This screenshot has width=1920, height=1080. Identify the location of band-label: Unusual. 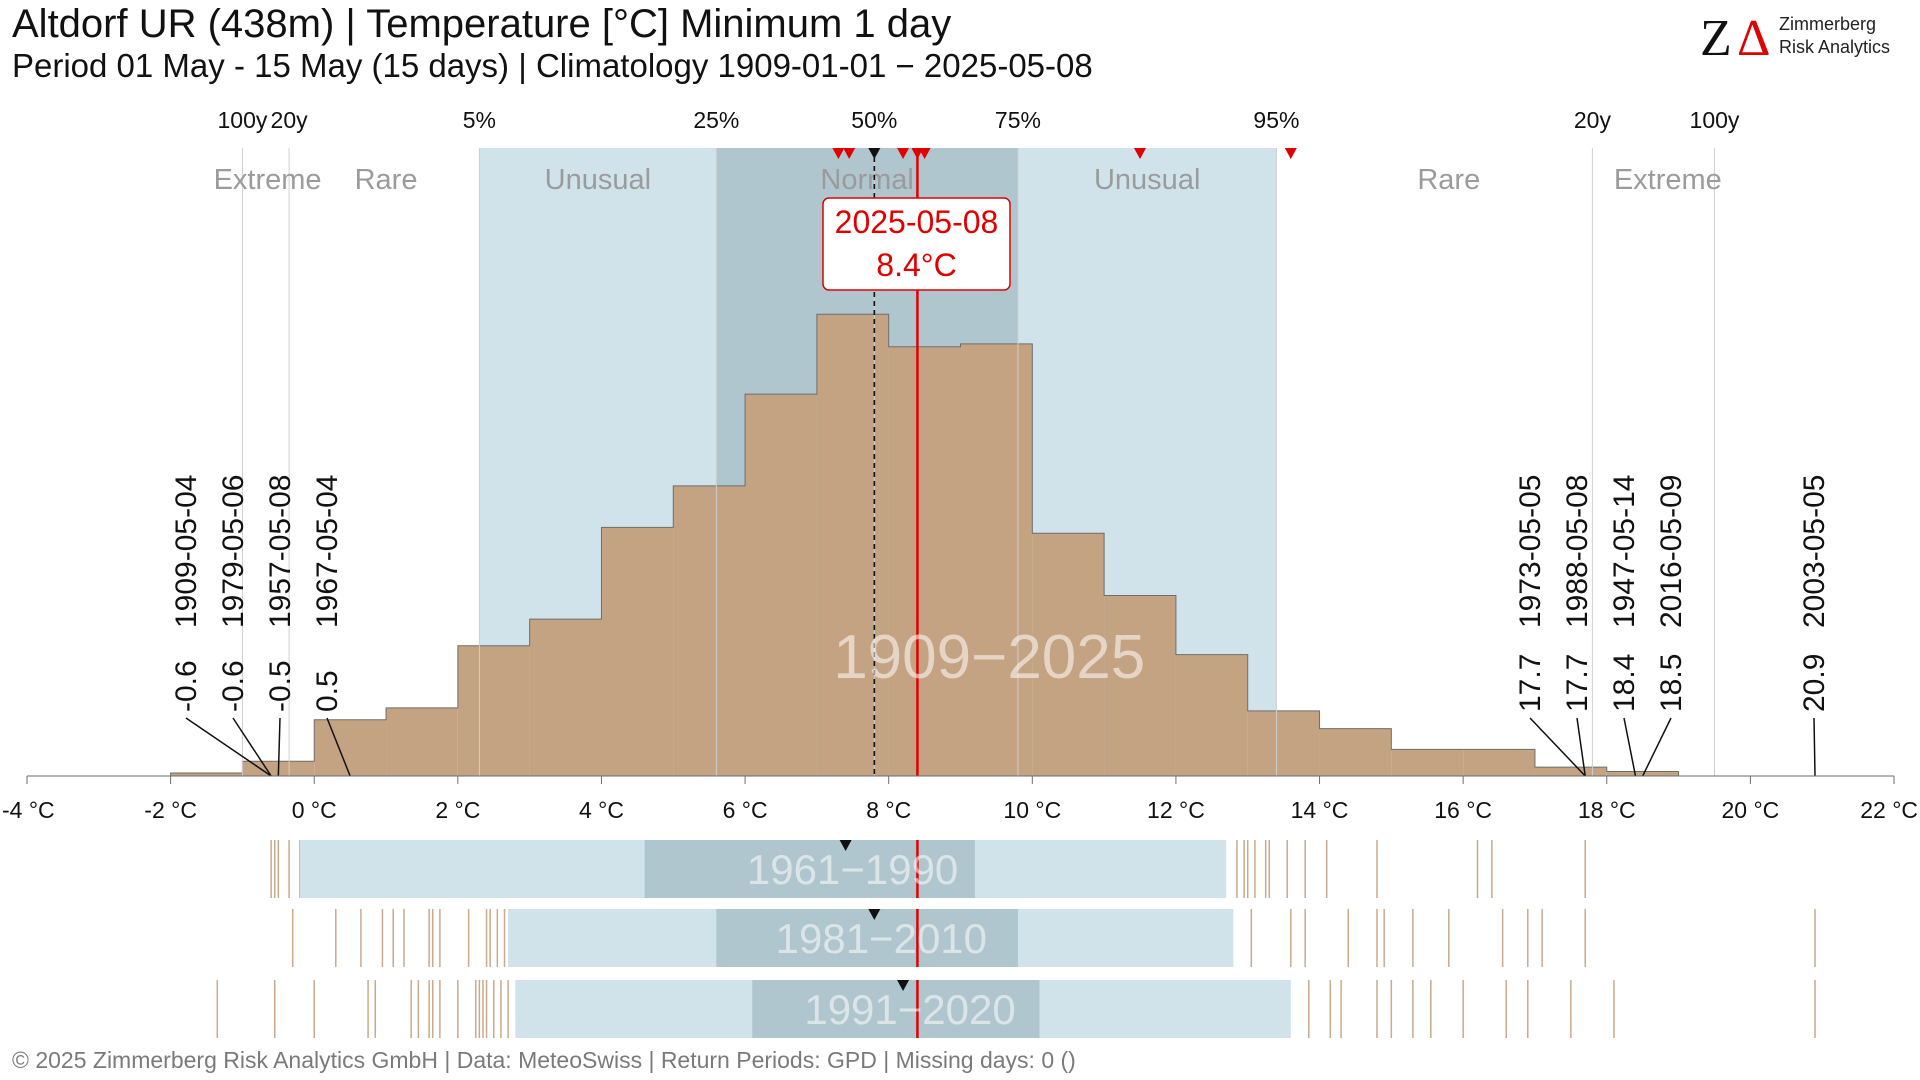
(598, 180).